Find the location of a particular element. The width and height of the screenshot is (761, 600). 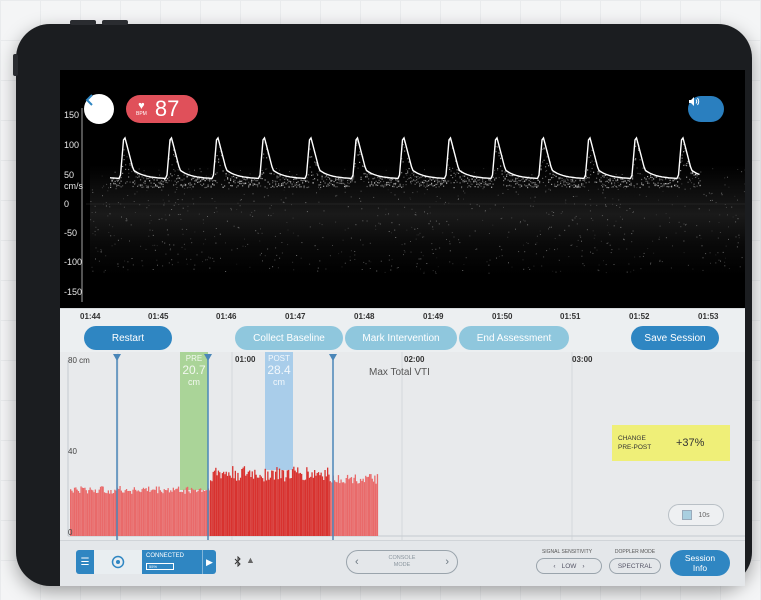

y-axis-bottom-label: 0 is located at coordinates (70, 532).